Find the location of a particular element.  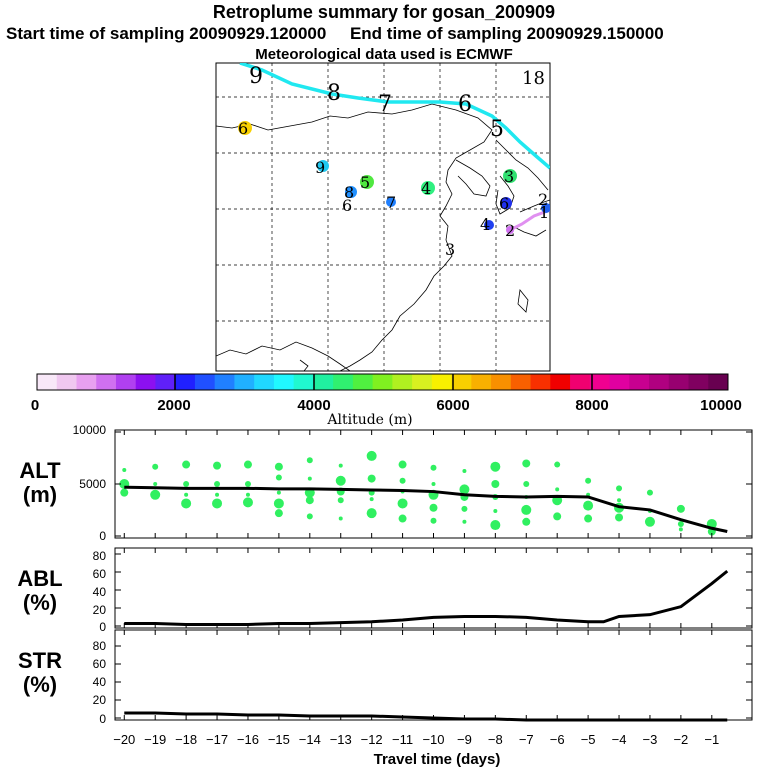

x-tick-label: −11 is located at coordinates (402, 739).